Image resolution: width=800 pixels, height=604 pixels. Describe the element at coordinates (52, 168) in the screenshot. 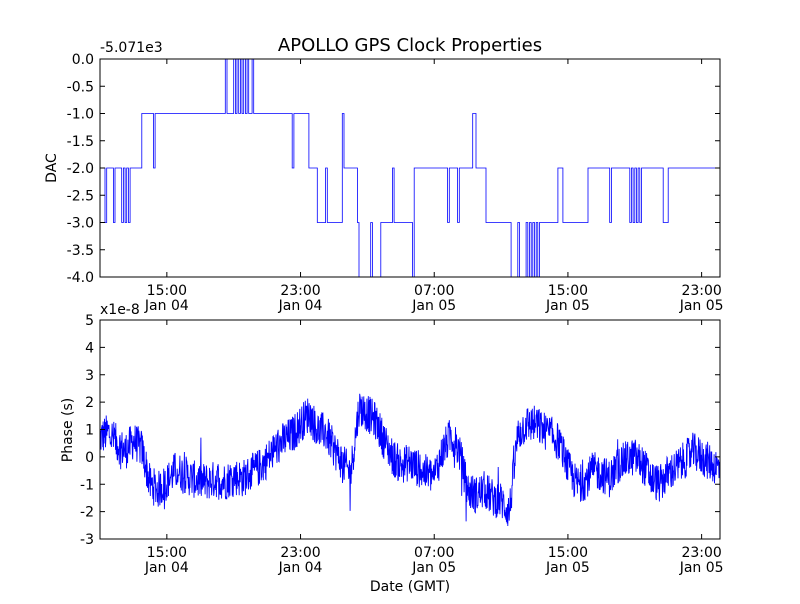

I see `dac-y-axis-label: DAC` at that location.